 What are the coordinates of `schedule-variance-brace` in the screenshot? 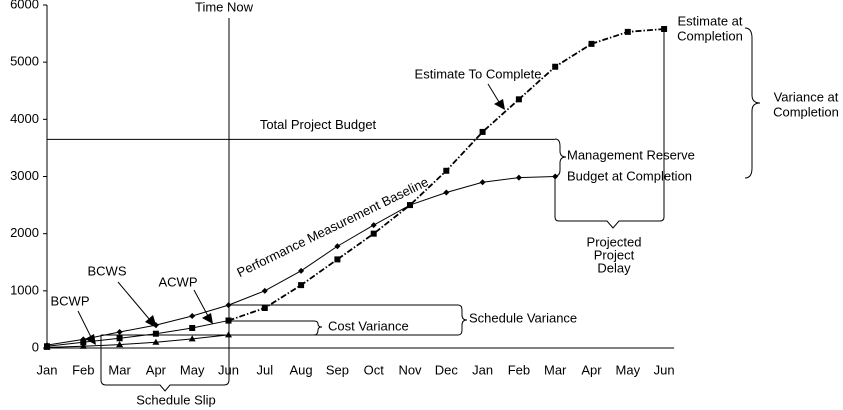 It's located at (348, 320).